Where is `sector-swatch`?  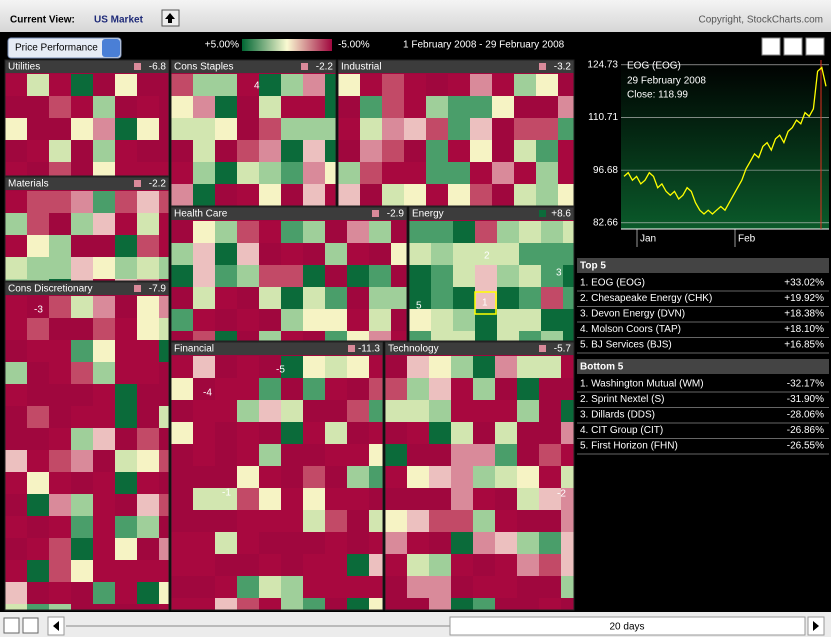 sector-swatch is located at coordinates (137, 66).